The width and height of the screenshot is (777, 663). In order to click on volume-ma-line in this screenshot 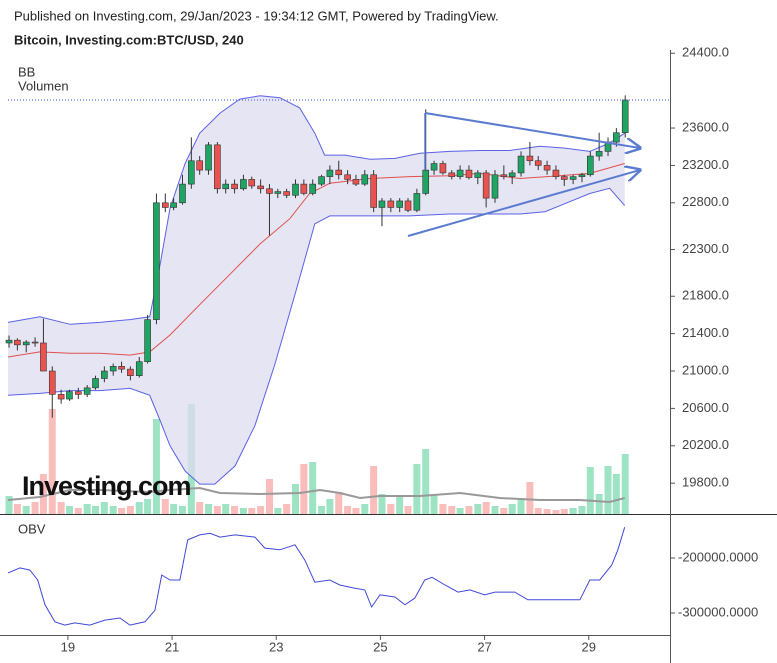, I will do `click(316, 495)`.